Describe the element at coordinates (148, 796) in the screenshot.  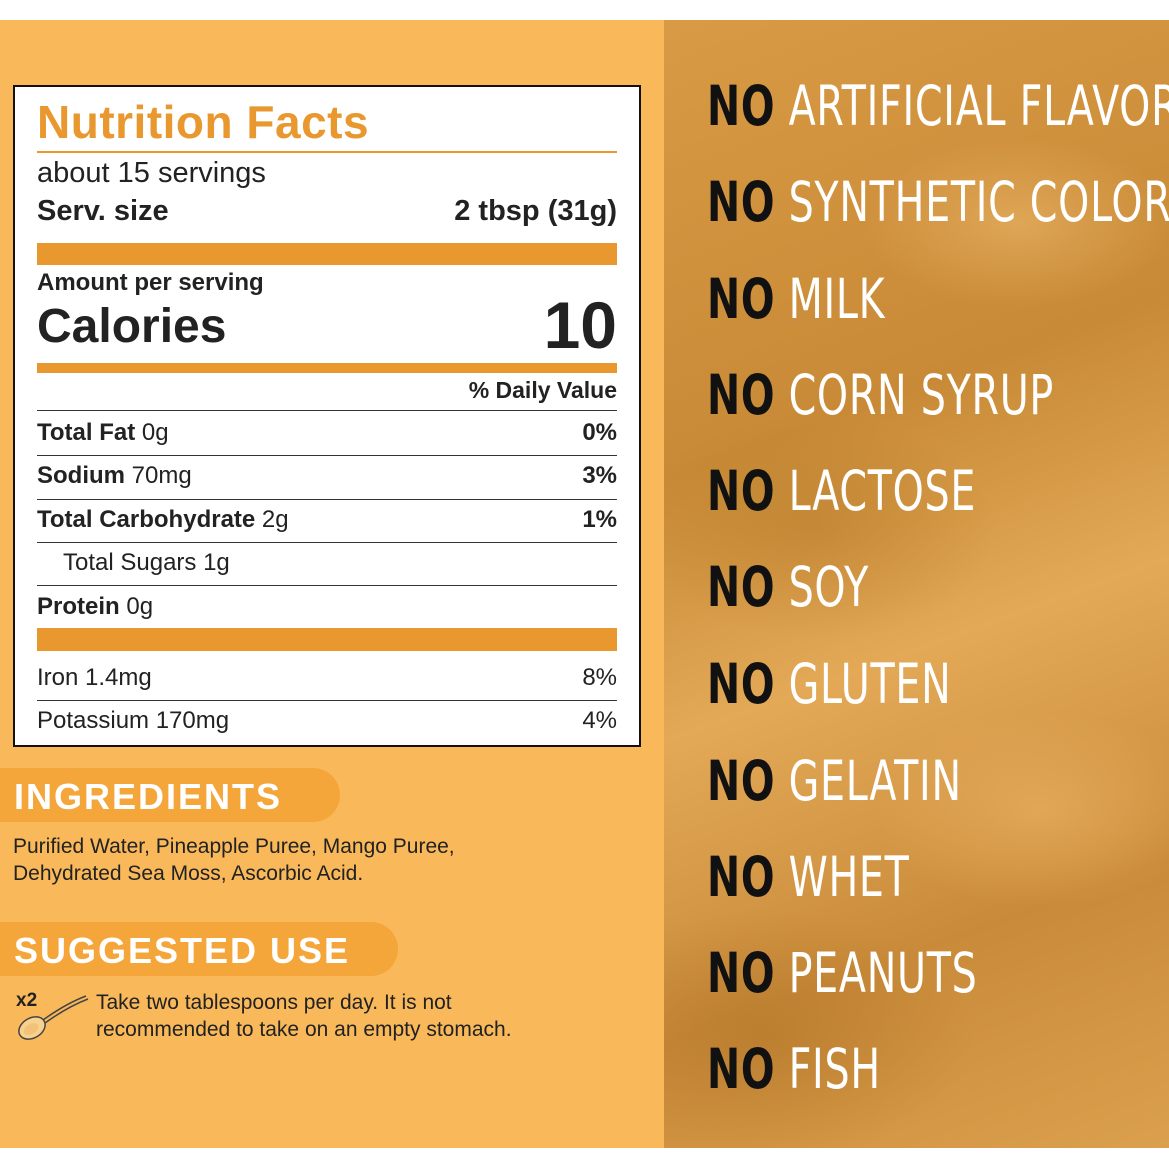
I see `ingredients-heading: INGREDIENTS` at that location.